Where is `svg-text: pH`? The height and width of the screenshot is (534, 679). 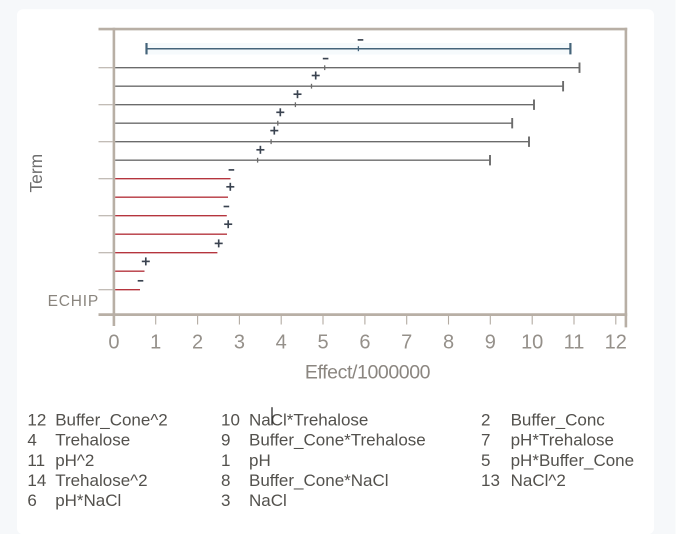
svg-text: pH is located at coordinates (260, 460).